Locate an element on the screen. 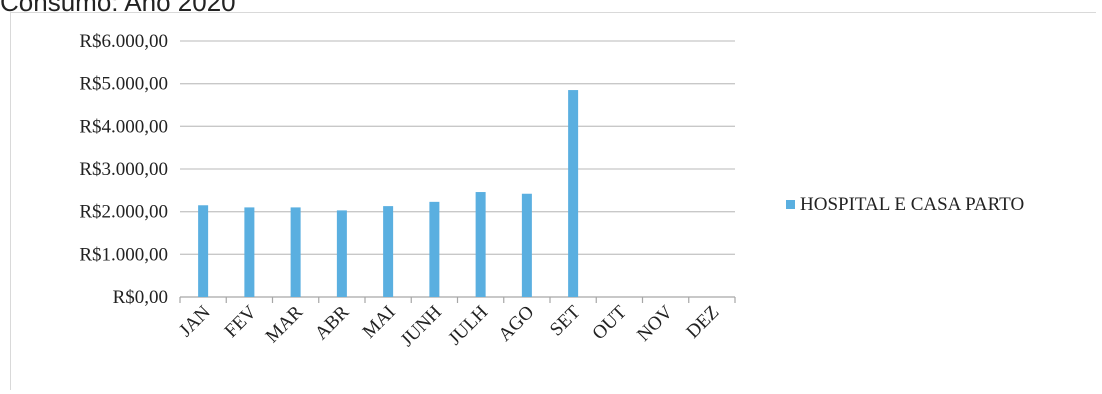 This screenshot has width=1102, height=394. legend-swatch is located at coordinates (790, 204).